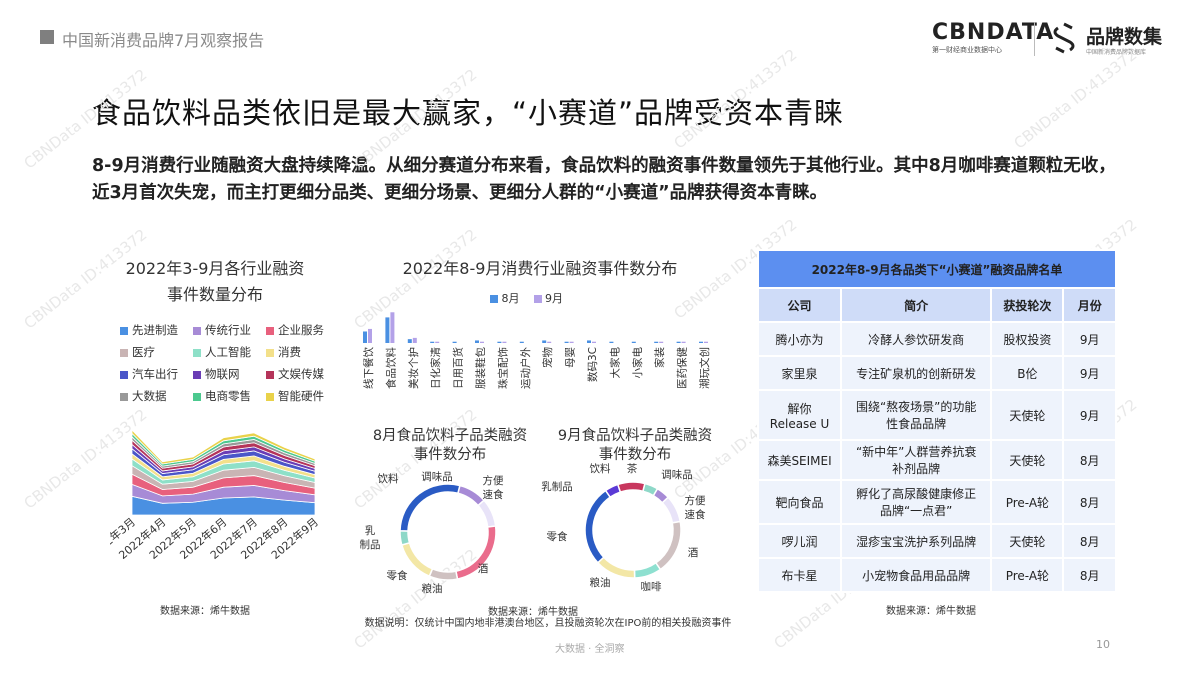 This screenshot has width=1200, height=675. What do you see at coordinates (936, 575) in the screenshot?
I see `table-row: 布卡星 小宠物食品用品品牌 Pre-A轮 8月` at bounding box center [936, 575].